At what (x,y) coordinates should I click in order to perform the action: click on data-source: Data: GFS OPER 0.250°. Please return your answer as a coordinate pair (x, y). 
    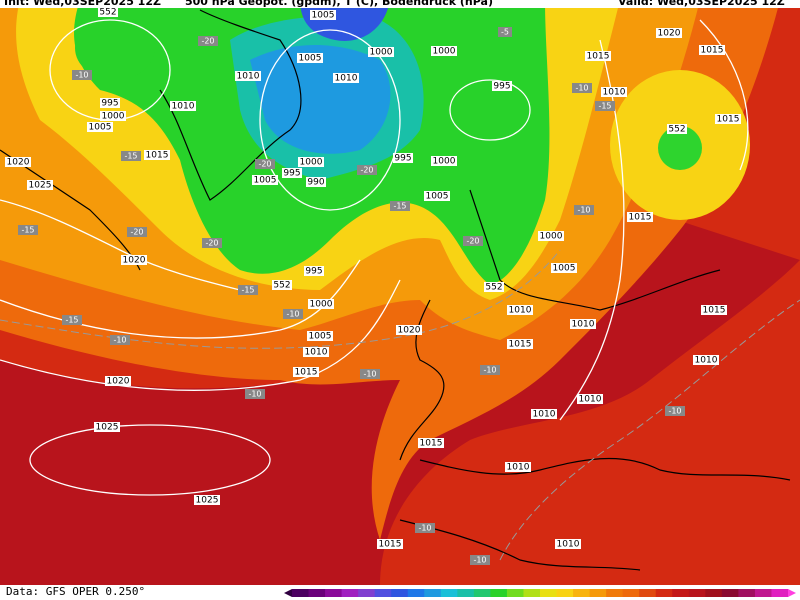
    Looking at the image, I should click on (75, 591).